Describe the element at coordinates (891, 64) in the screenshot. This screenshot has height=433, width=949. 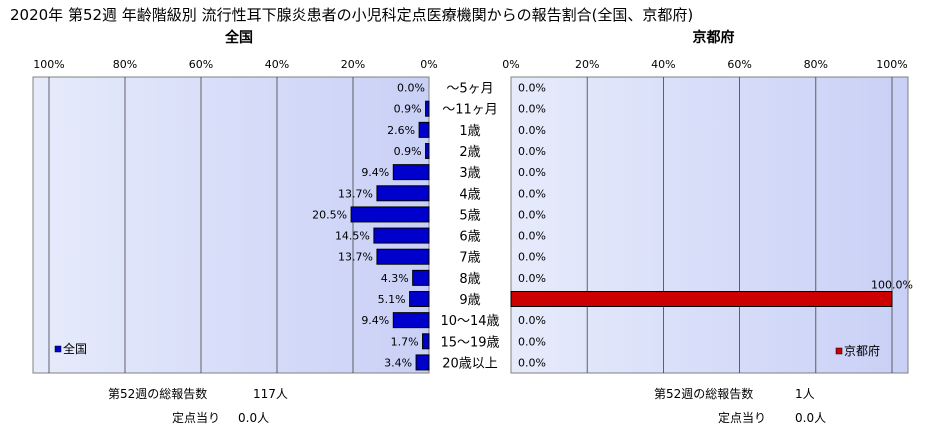
I see `kyoto-tick-label: 100%` at that location.